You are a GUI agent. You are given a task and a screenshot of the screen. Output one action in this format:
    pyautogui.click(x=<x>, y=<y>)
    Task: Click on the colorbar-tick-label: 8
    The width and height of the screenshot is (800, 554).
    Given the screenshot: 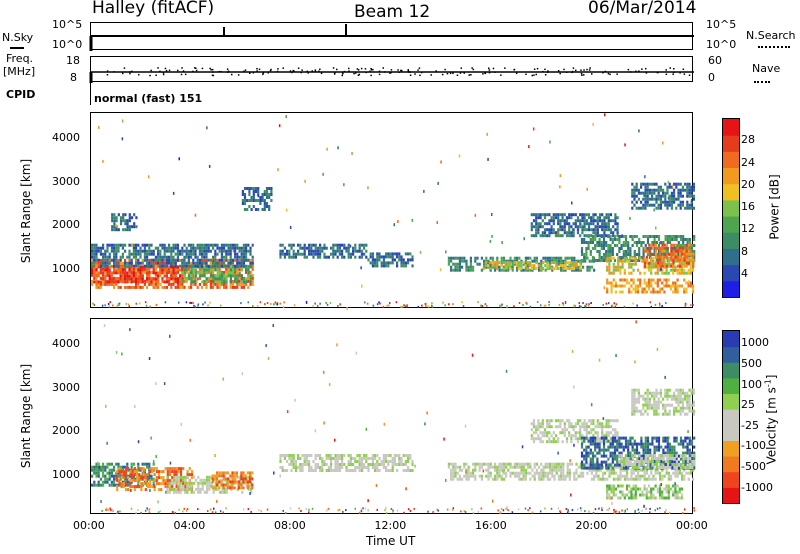 What is the action you would take?
    pyautogui.click(x=744, y=251)
    